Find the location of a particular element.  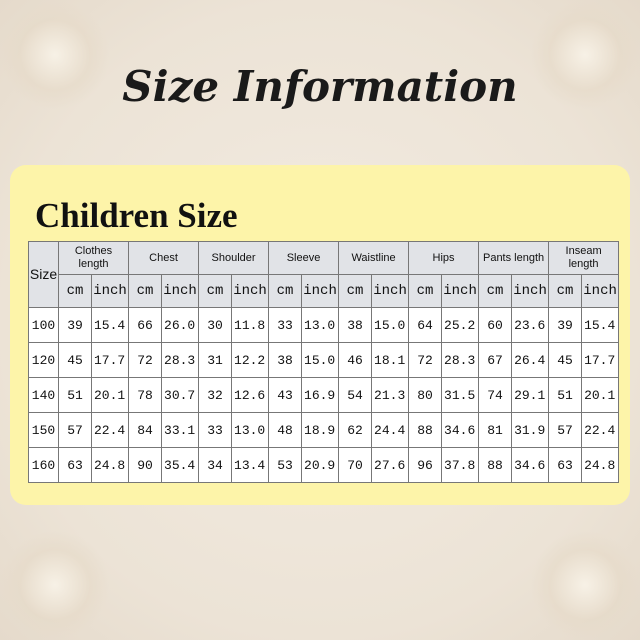

size-cell: 150 is located at coordinates (43, 430).